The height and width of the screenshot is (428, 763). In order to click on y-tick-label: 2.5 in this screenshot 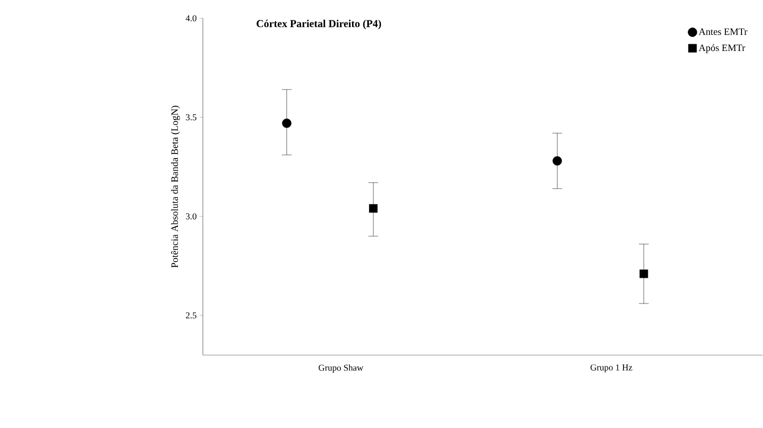, I will do `click(191, 315)`.